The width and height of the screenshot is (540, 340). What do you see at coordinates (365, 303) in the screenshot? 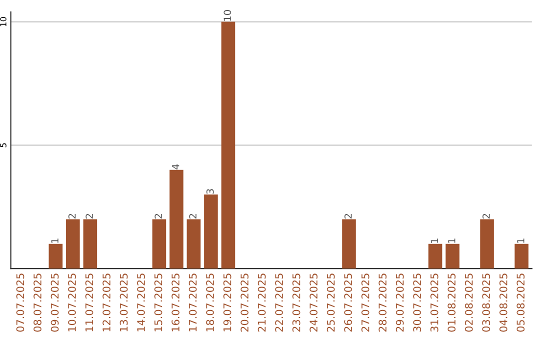
I see `x-tick-label: 27.07.2025` at bounding box center [365, 303].